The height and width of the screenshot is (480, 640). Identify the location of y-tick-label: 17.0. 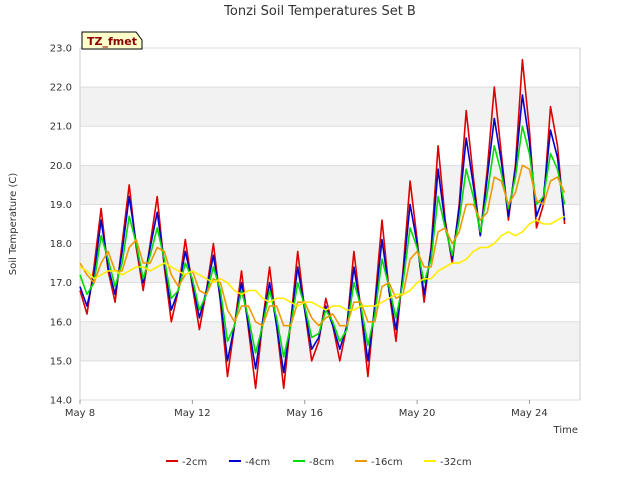
(61, 283).